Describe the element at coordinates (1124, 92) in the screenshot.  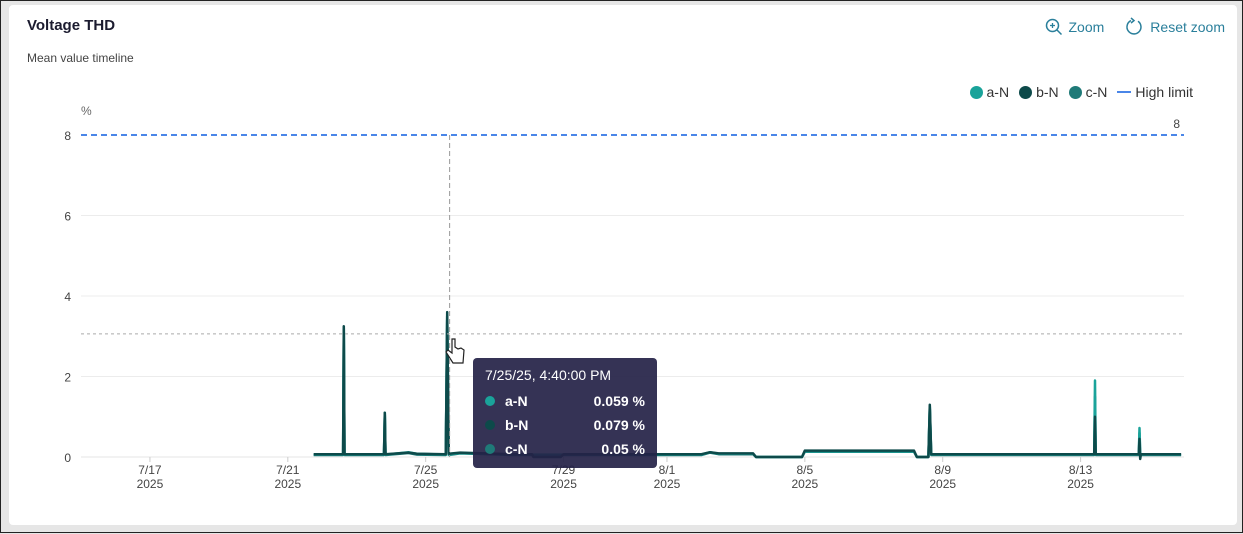
I see `legend-dash-icon` at that location.